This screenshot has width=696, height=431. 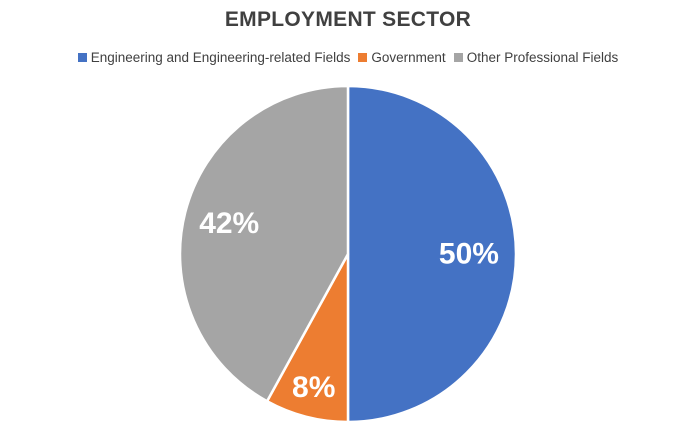 What do you see at coordinates (229, 223) in the screenshot?
I see `pie-label-other: 42%` at bounding box center [229, 223].